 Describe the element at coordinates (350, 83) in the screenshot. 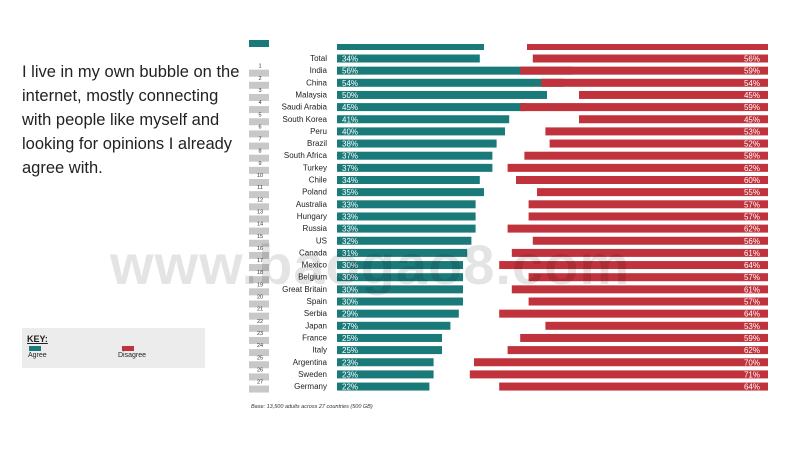

I see `agree-value-label: 54%` at that location.